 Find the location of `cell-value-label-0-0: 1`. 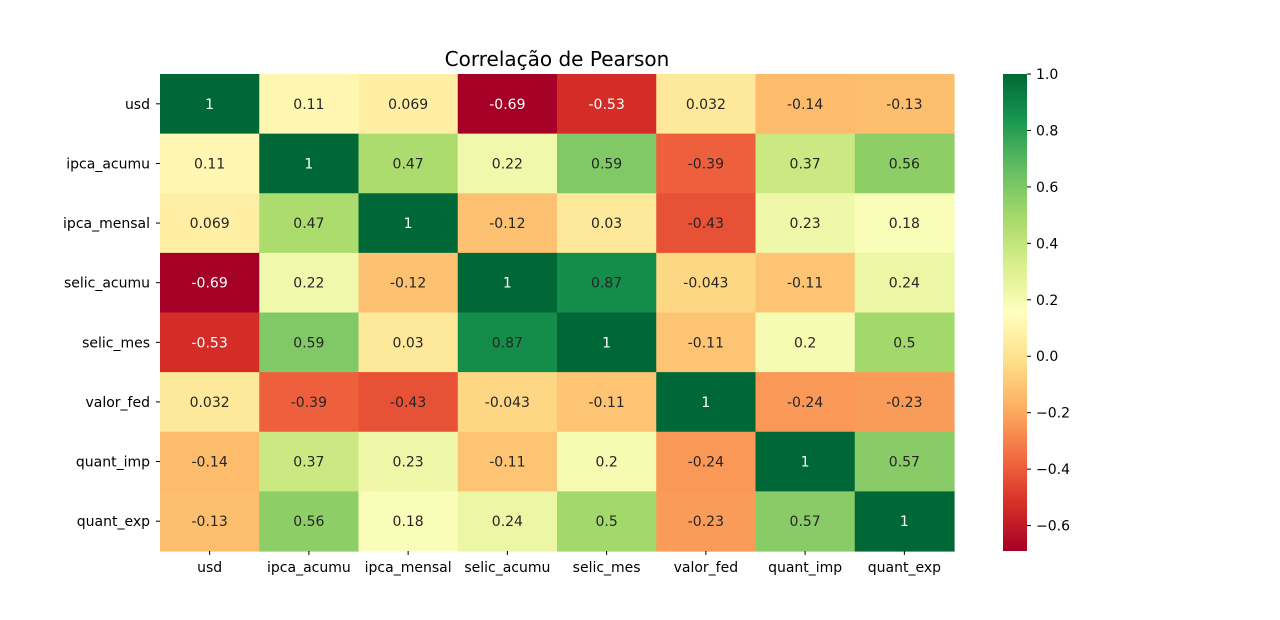

cell-value-label-0-0: 1 is located at coordinates (209, 105).